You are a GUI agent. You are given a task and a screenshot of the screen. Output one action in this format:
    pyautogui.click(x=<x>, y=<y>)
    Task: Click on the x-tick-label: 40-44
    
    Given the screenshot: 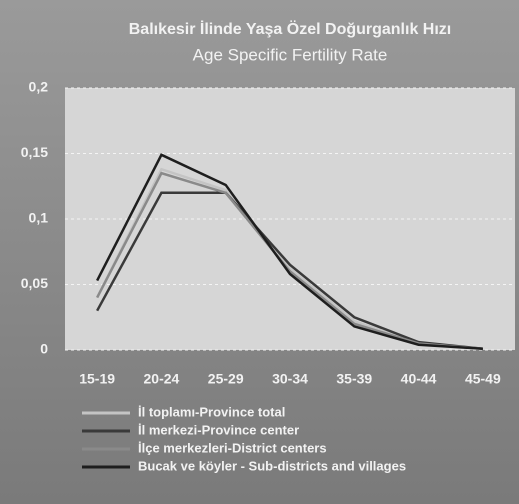 What is the action you would take?
    pyautogui.click(x=419, y=379)
    